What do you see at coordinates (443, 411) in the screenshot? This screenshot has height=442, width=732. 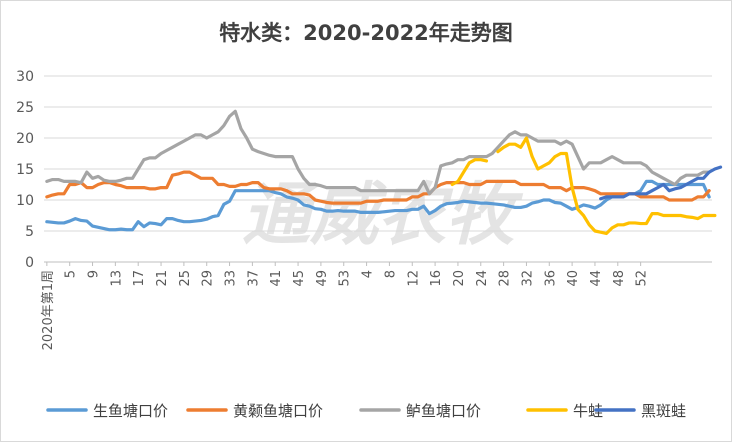 I see `legend-label-2: 鲈鱼塘口价` at bounding box center [443, 411].